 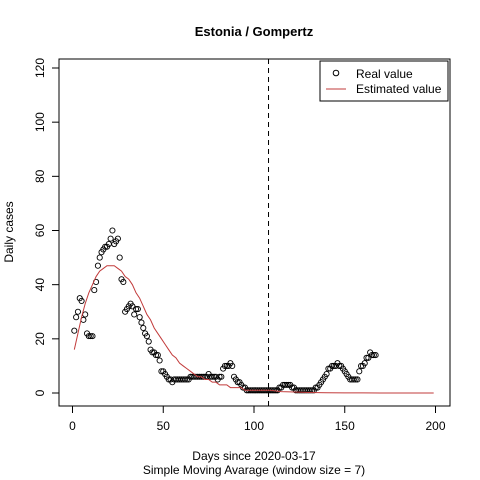 What do you see at coordinates (345, 426) in the screenshot?
I see `x-tick-label: 150` at bounding box center [345, 426].